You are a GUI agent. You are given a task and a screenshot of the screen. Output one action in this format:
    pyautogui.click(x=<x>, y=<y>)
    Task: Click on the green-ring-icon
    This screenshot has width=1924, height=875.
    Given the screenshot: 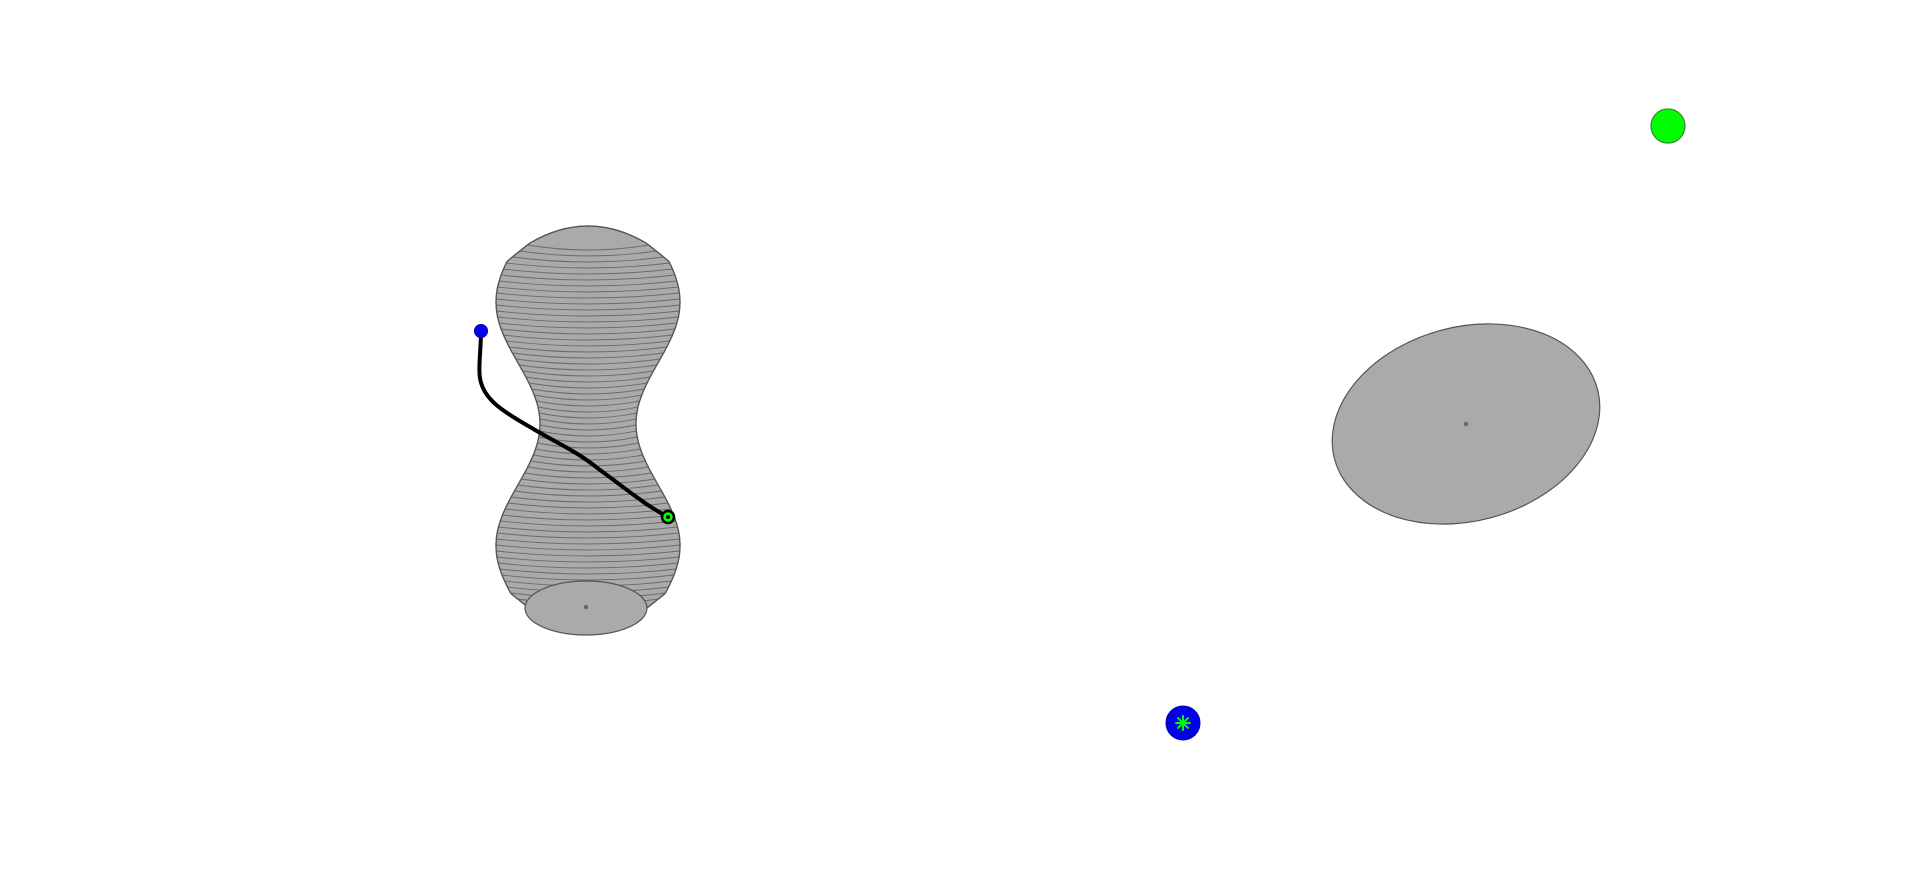 What is the action you would take?
    pyautogui.click(x=668, y=517)
    